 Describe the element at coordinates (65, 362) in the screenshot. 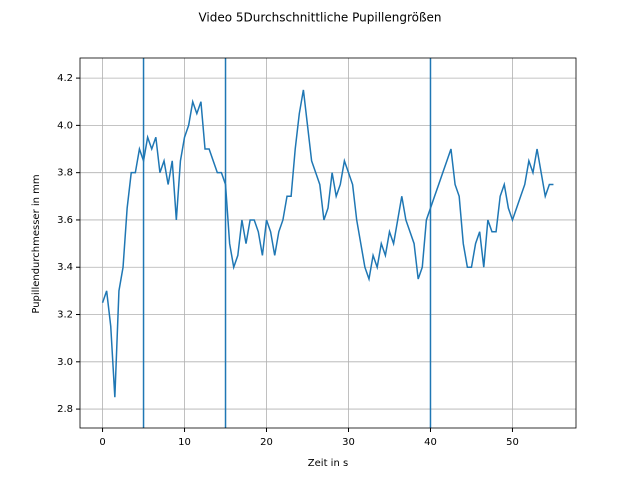

I see `y-tick-label: 3.0` at that location.